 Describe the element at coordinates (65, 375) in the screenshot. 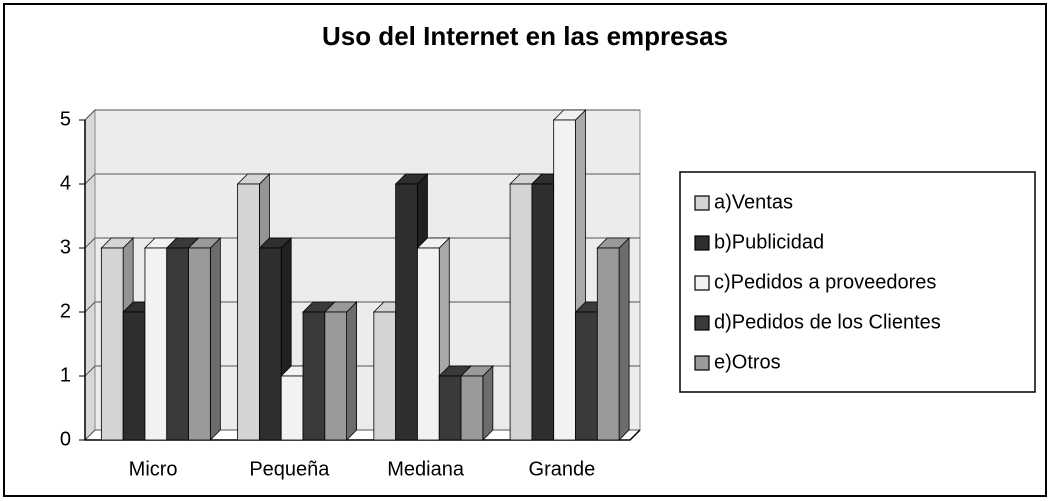

I see `y-tick-label: 1` at that location.